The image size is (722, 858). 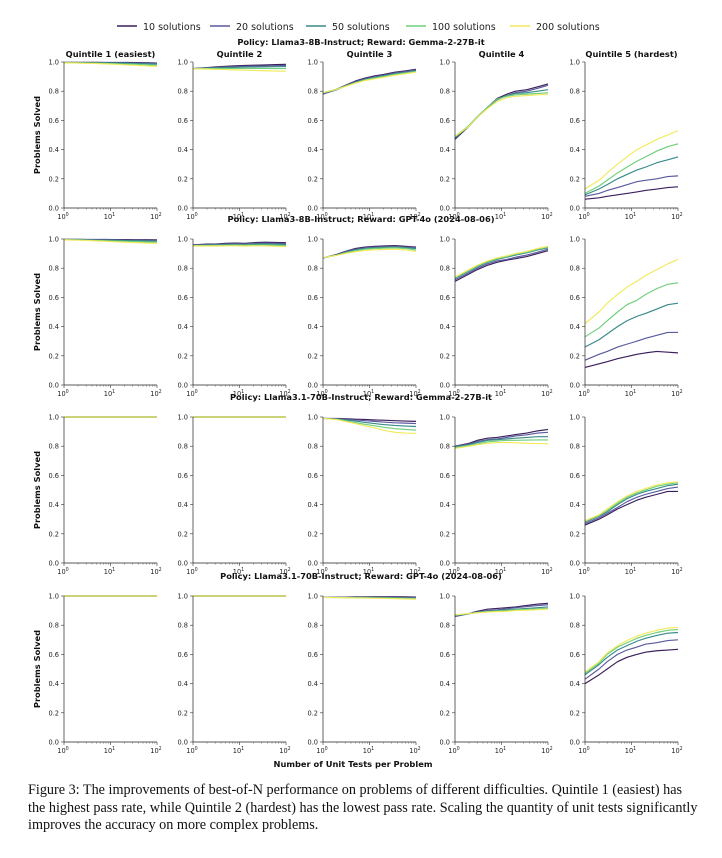 I want to click on legend-entry: 10 solutions, so click(x=159, y=27).